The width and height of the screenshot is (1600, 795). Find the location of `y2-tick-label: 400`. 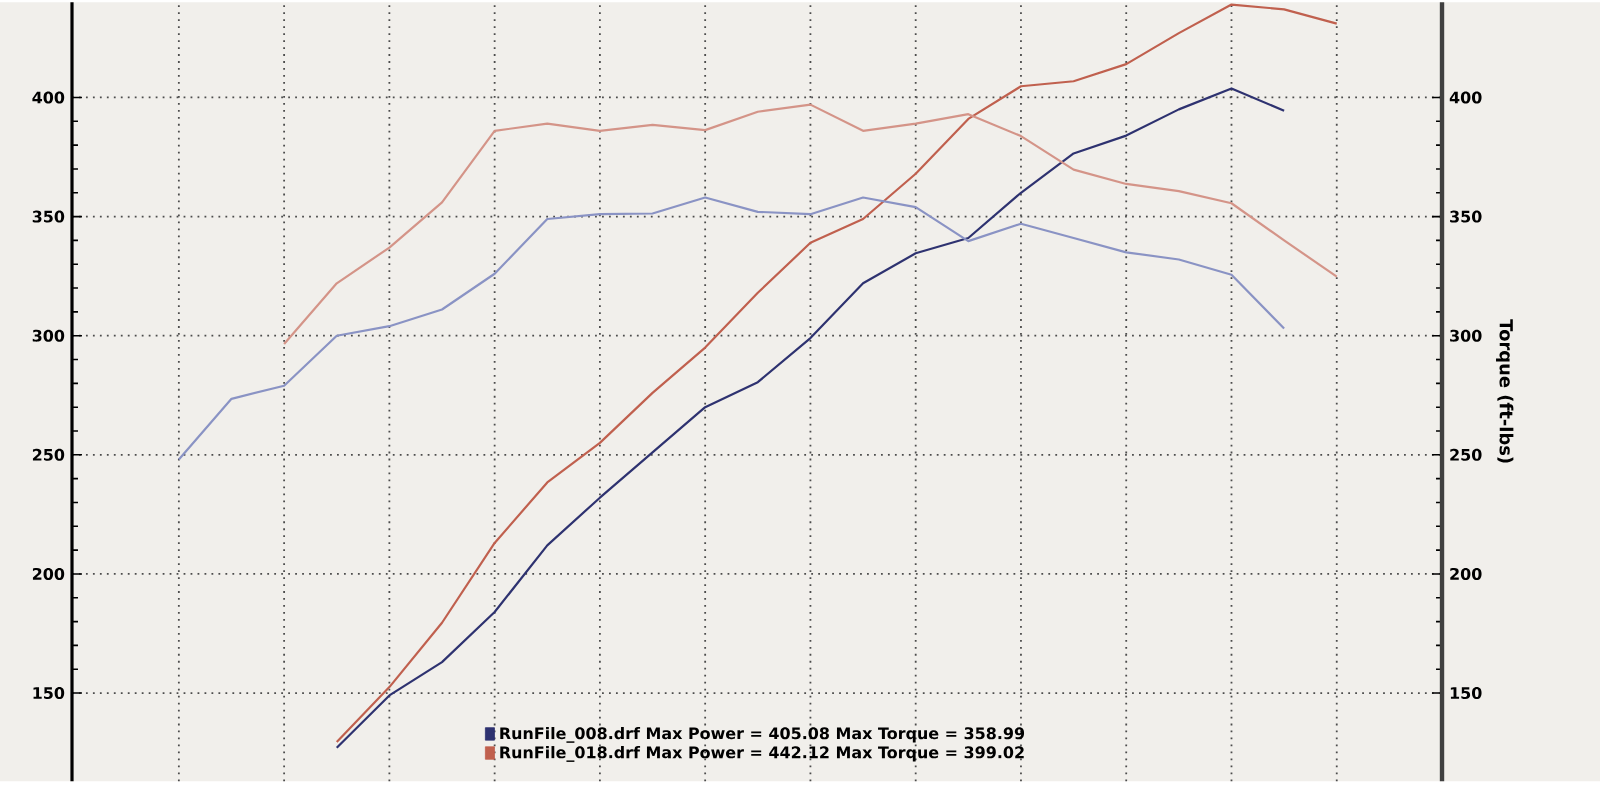

y2-tick-label: 400 is located at coordinates (1465, 97).